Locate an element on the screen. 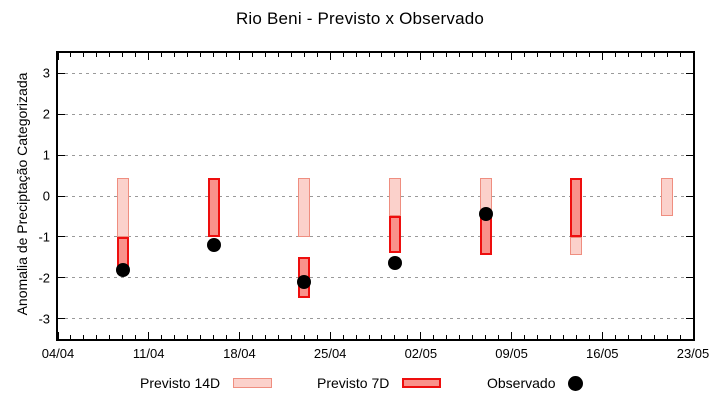 This screenshot has height=400, width=720. x-tick-label: 16/05 is located at coordinates (602, 353).